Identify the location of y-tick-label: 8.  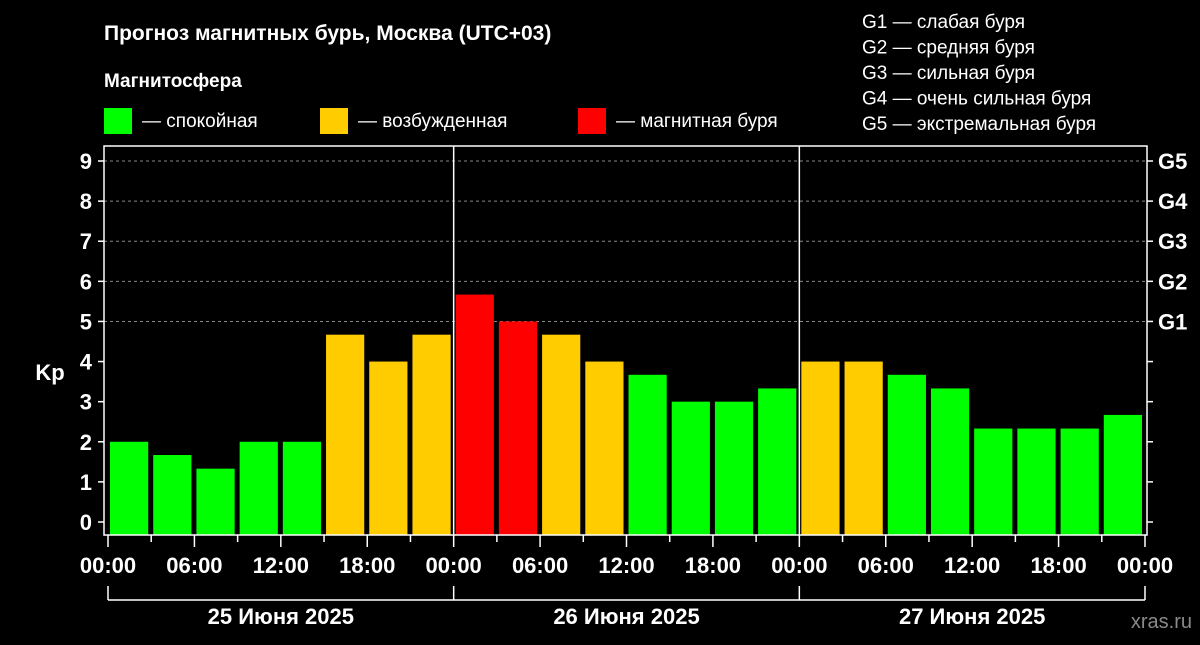
(86, 201).